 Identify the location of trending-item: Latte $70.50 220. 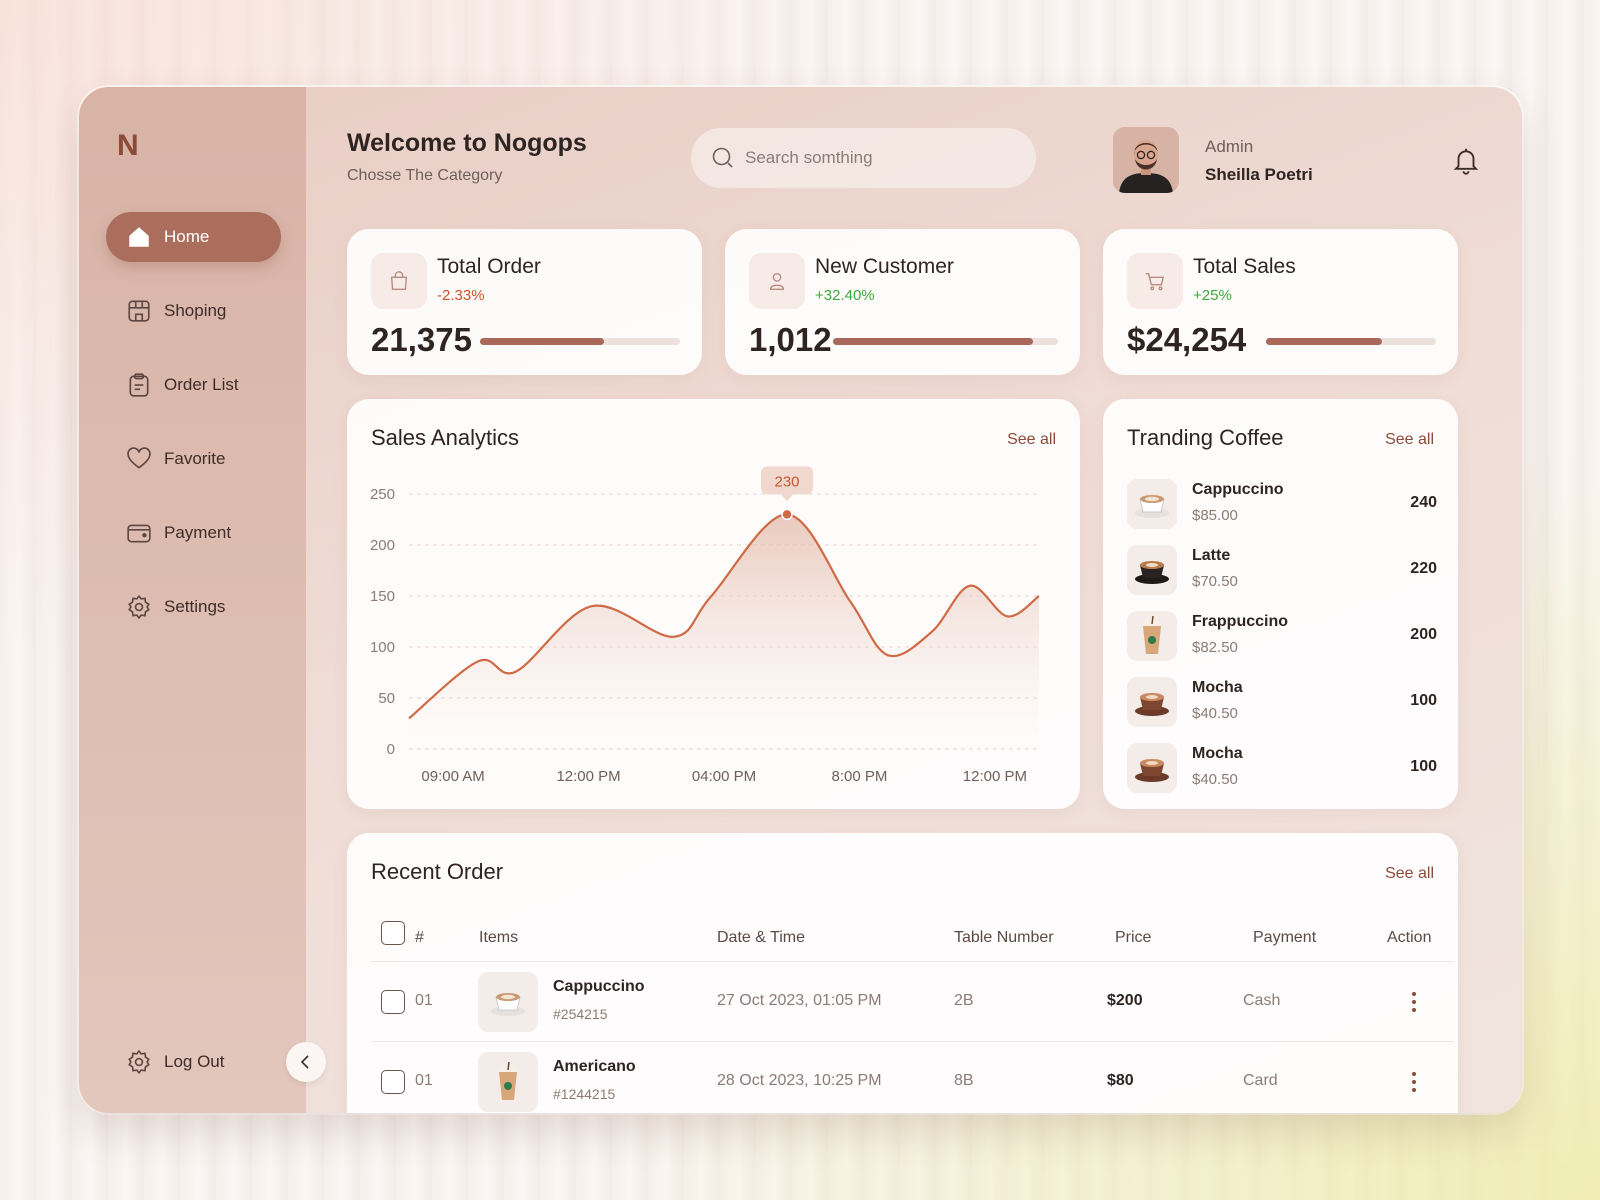
(1282, 570).